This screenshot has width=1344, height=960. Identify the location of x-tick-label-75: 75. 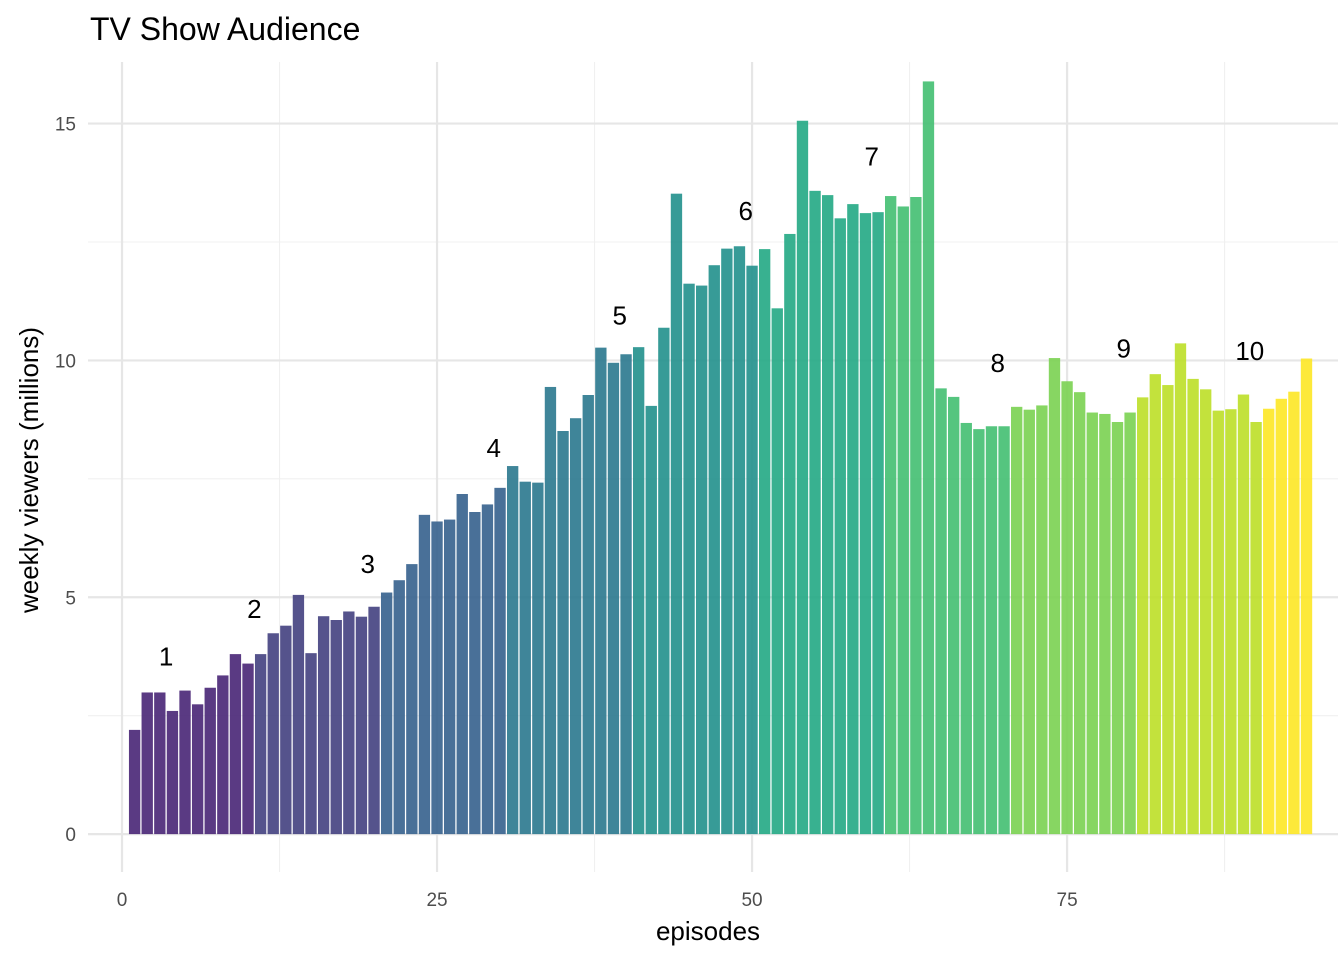
(1067, 900).